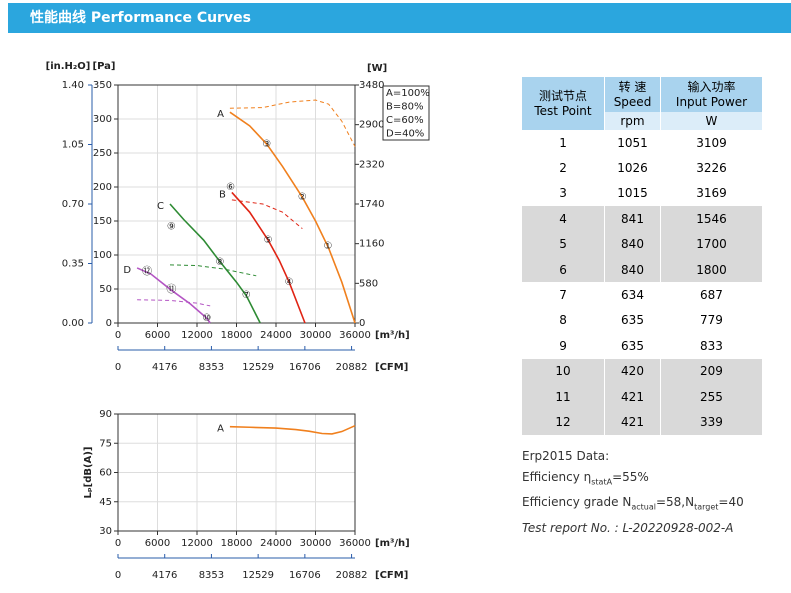 The image size is (791, 593). Describe the element at coordinates (632, 143) in the screenshot. I see `cell: 1051` at that location.